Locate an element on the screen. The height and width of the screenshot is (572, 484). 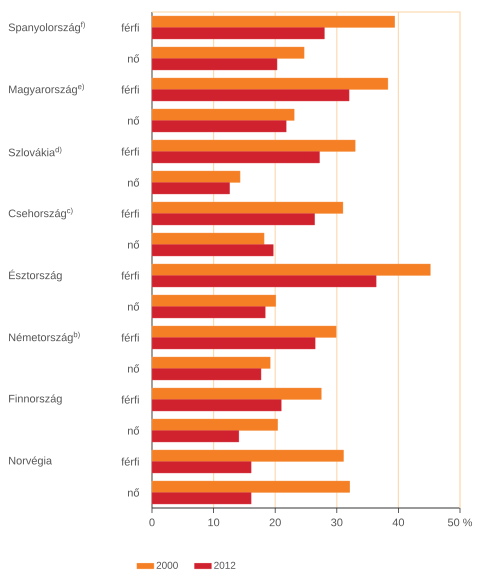
x-tick-label: 30 is located at coordinates (336, 522).